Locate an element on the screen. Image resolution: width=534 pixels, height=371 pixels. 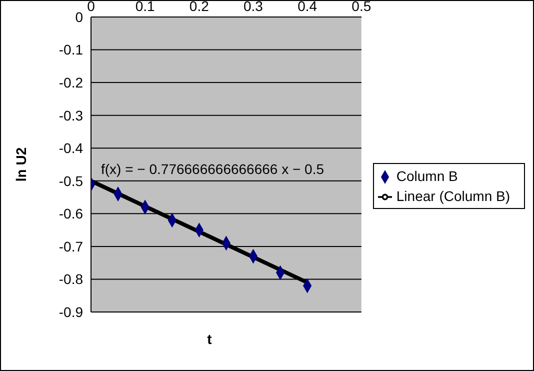
y-tick-label: -0.3 is located at coordinates (71, 115).